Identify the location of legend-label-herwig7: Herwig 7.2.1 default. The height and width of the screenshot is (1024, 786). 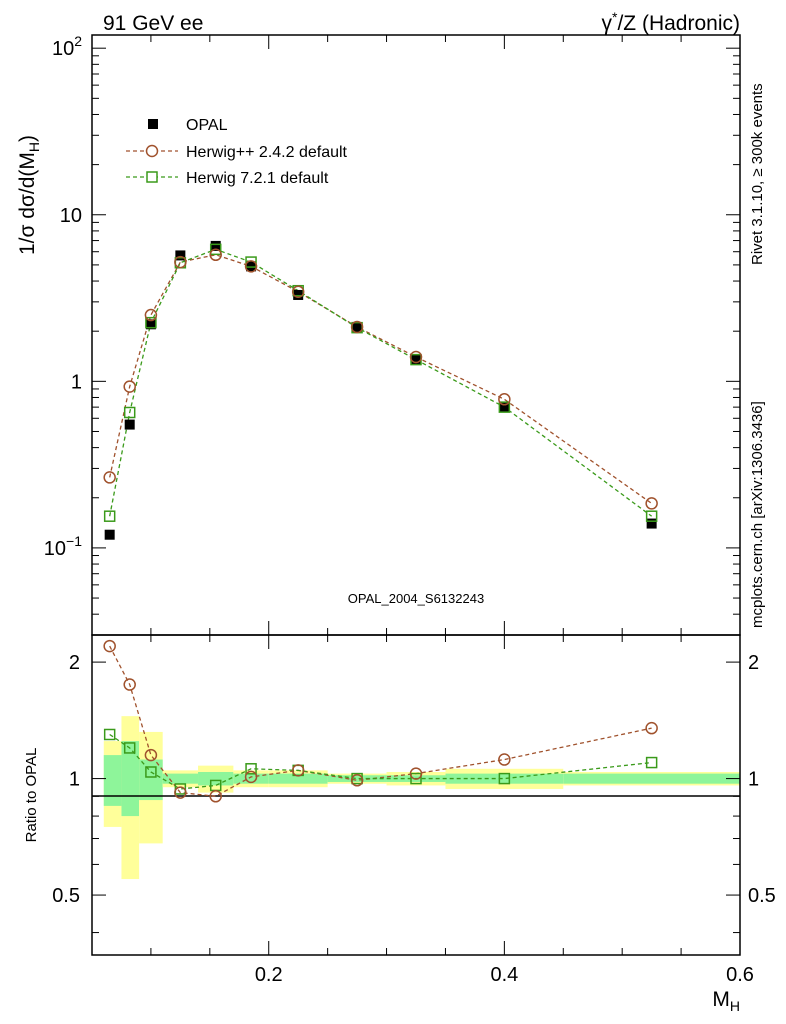
(257, 178).